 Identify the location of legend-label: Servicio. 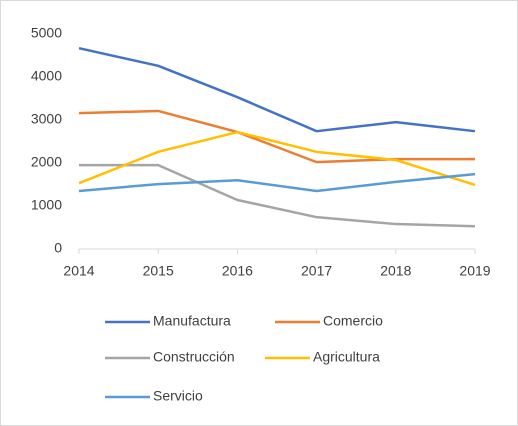
(178, 396).